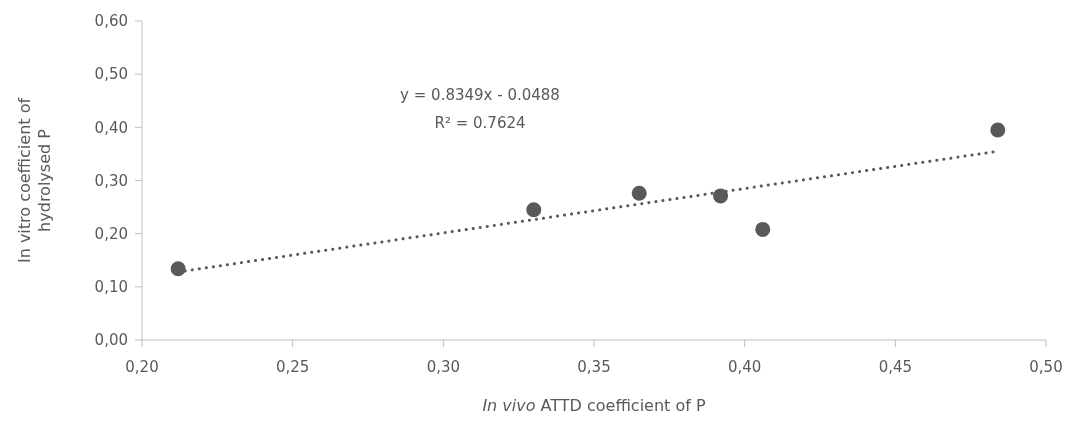 Image resolution: width=1068 pixels, height=421 pixels. I want to click on annotation: R² = 0.7624, so click(480, 123).